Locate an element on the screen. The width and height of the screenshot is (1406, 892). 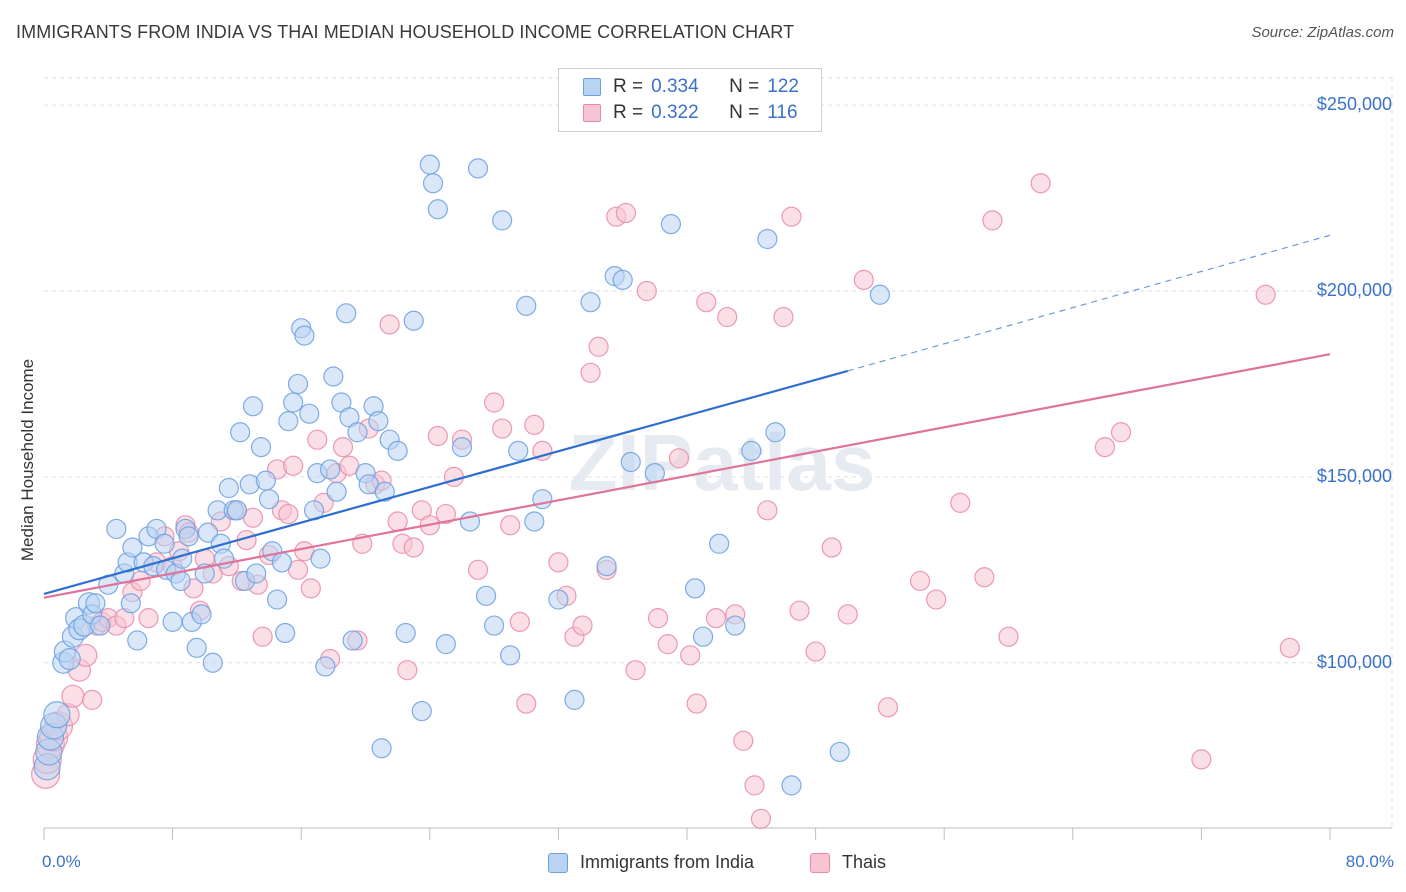
legend-n-value: 116 is located at coordinates (782, 112).